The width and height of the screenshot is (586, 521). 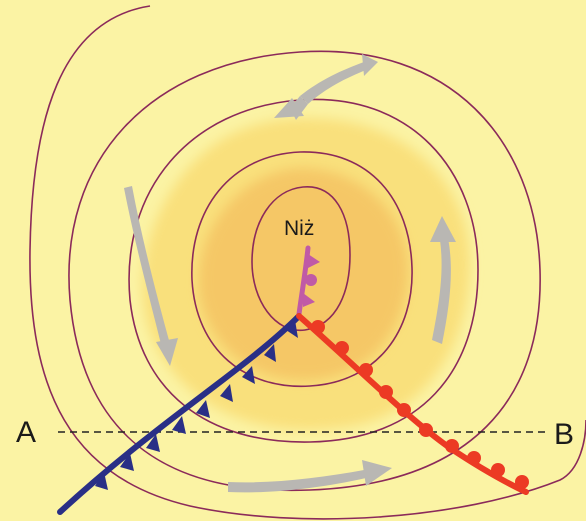 I want to click on wind-arrow-left, so click(x=151, y=276).